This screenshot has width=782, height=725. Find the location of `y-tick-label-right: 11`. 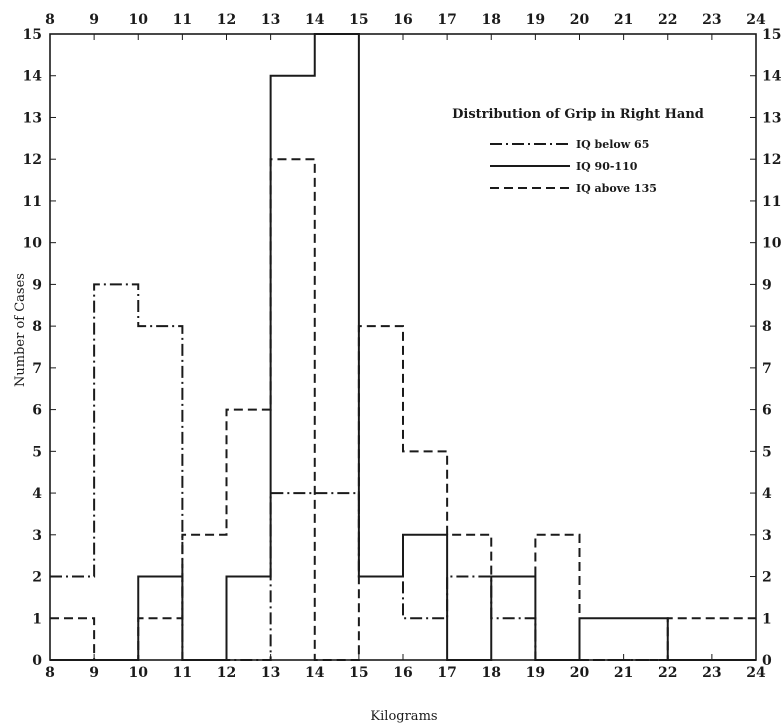

y-tick-label-right: 11 is located at coordinates (771, 202).